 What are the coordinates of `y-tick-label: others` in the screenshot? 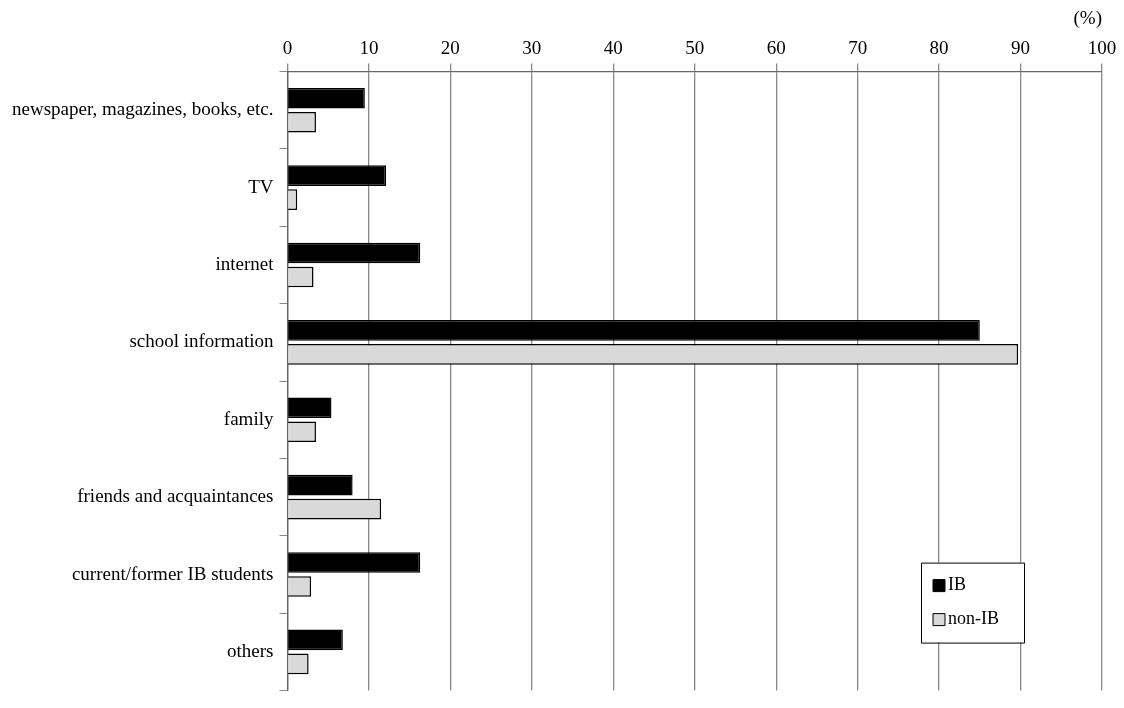 It's located at (250, 650).